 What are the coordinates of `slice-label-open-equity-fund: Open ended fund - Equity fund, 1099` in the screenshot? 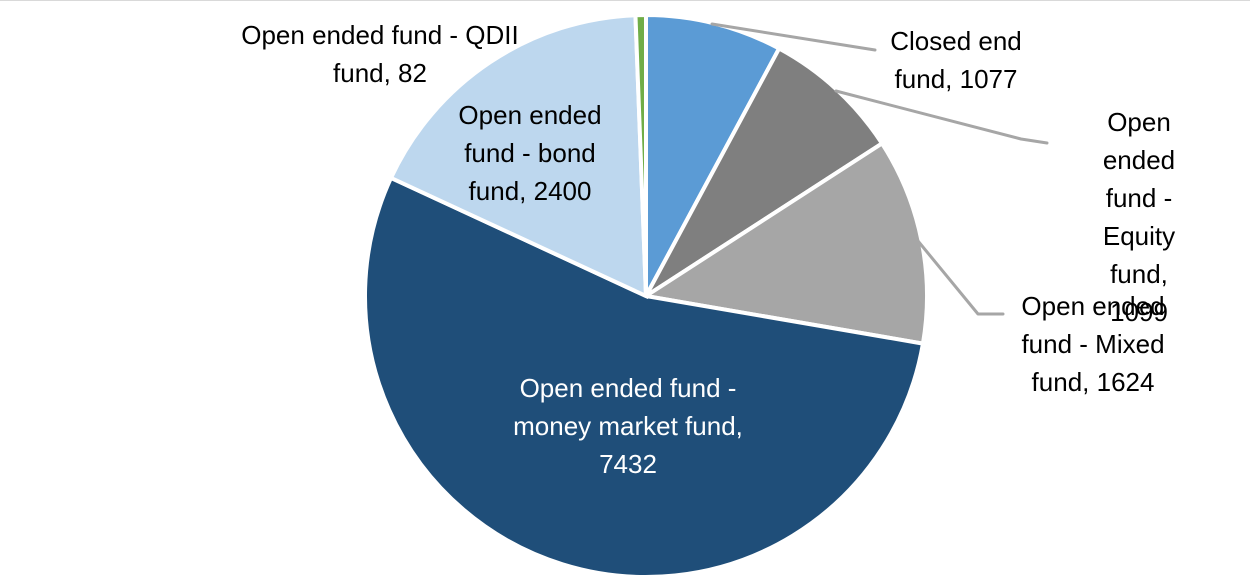 It's located at (1139, 217).